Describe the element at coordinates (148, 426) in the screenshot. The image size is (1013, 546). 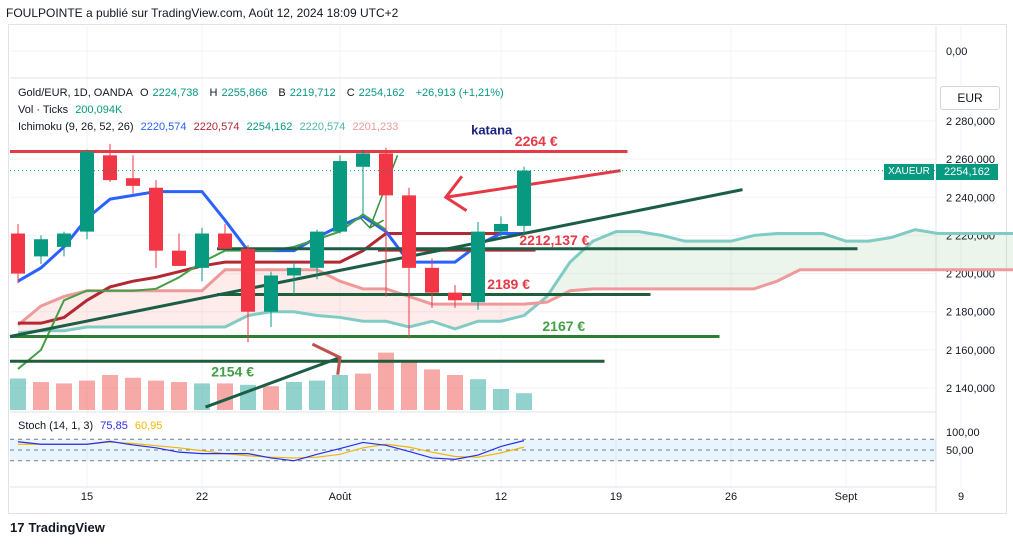
I see `stoch-d-value: 60,95` at that location.